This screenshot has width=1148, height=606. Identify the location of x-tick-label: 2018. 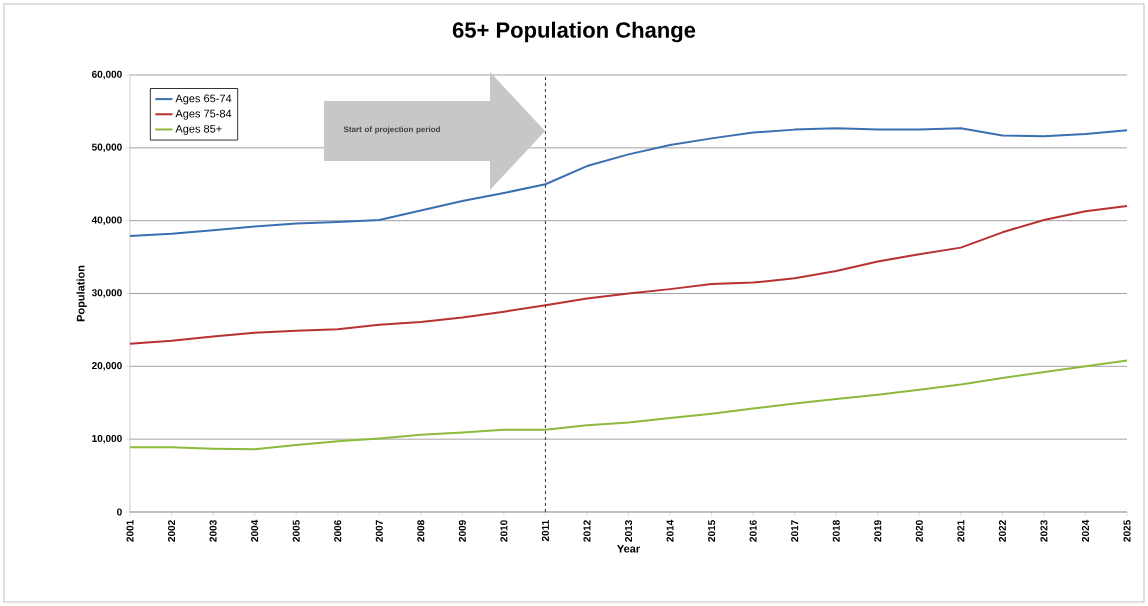
(836, 531).